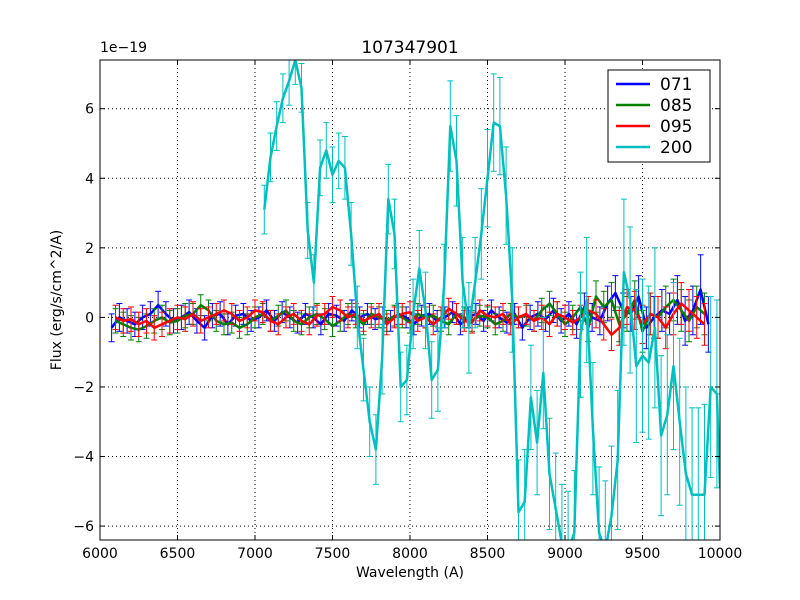 This screenshot has height=600, width=800. I want to click on y-tick-label: 4, so click(89, 179).